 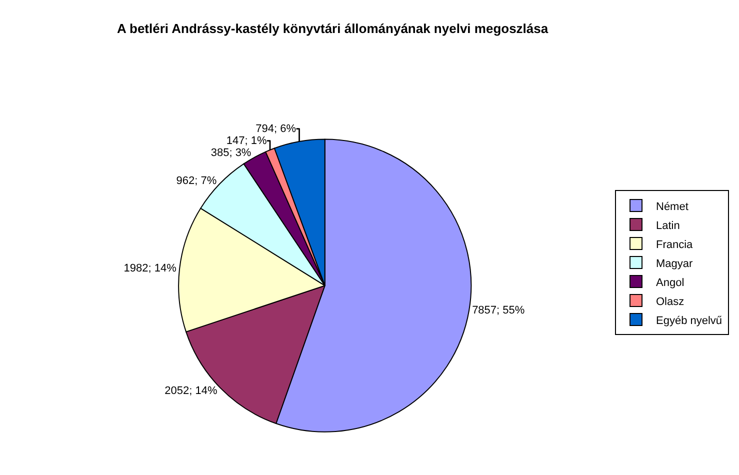 What do you see at coordinates (670, 282) in the screenshot?
I see `legend-label: Angol` at bounding box center [670, 282].